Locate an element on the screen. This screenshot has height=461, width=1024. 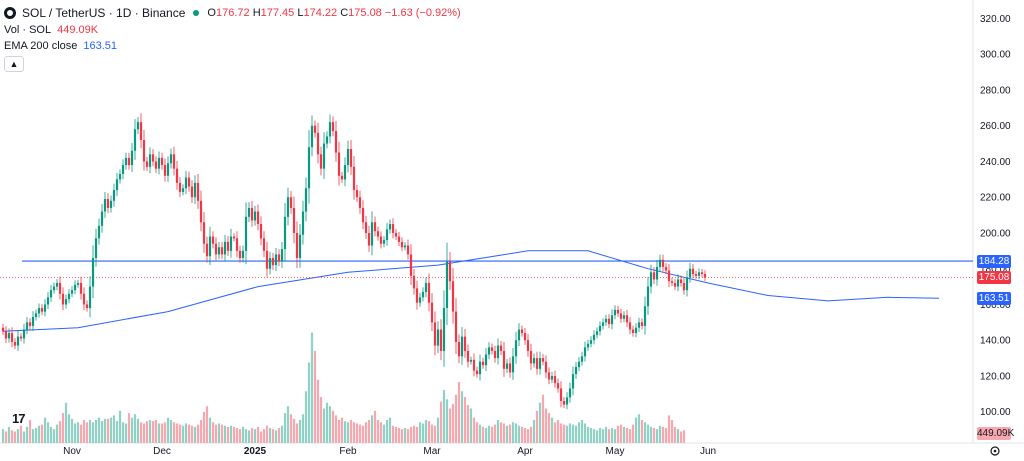
ema-label: EMA 200 close is located at coordinates (41, 46).